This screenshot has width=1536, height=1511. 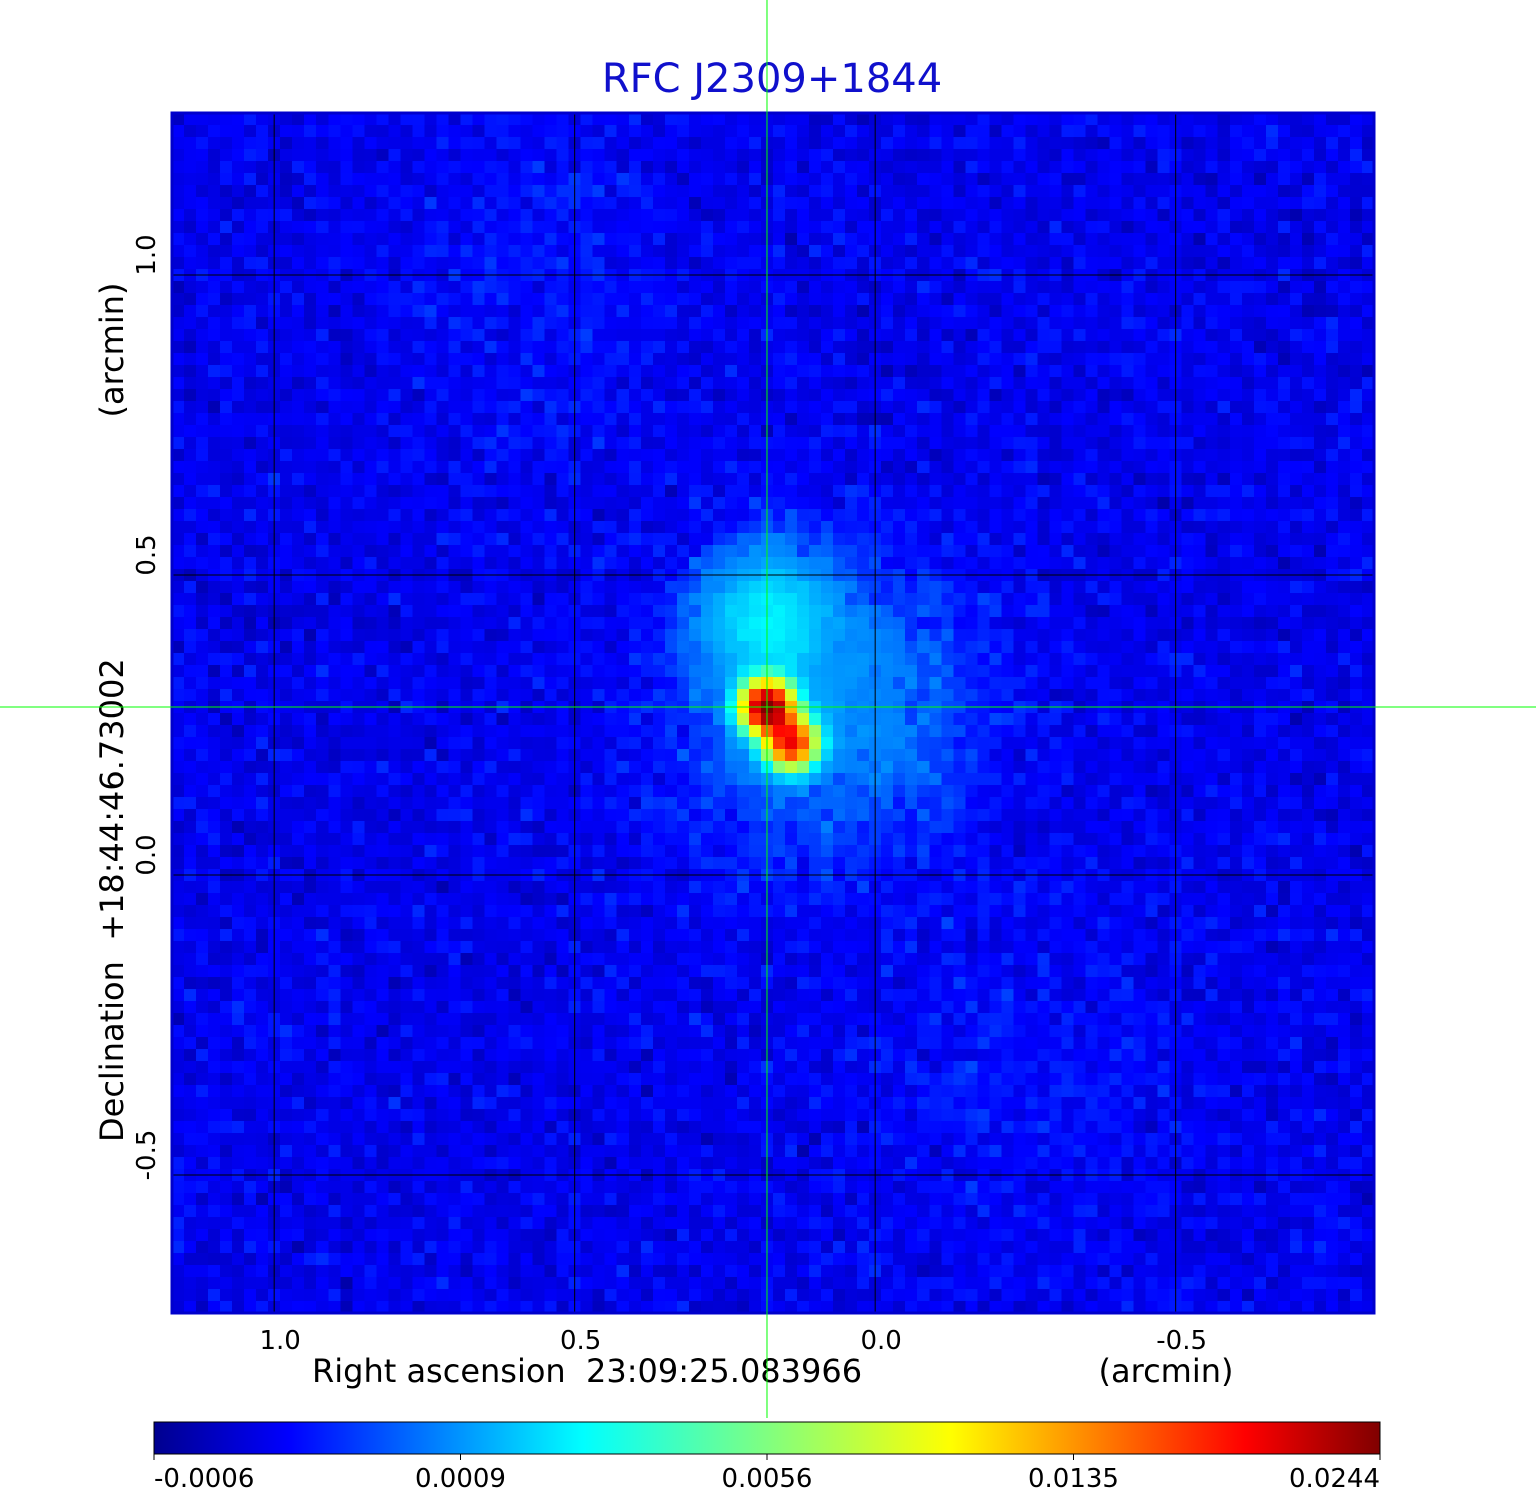 I want to click on y-tick-label: 1.0, so click(x=147, y=254).